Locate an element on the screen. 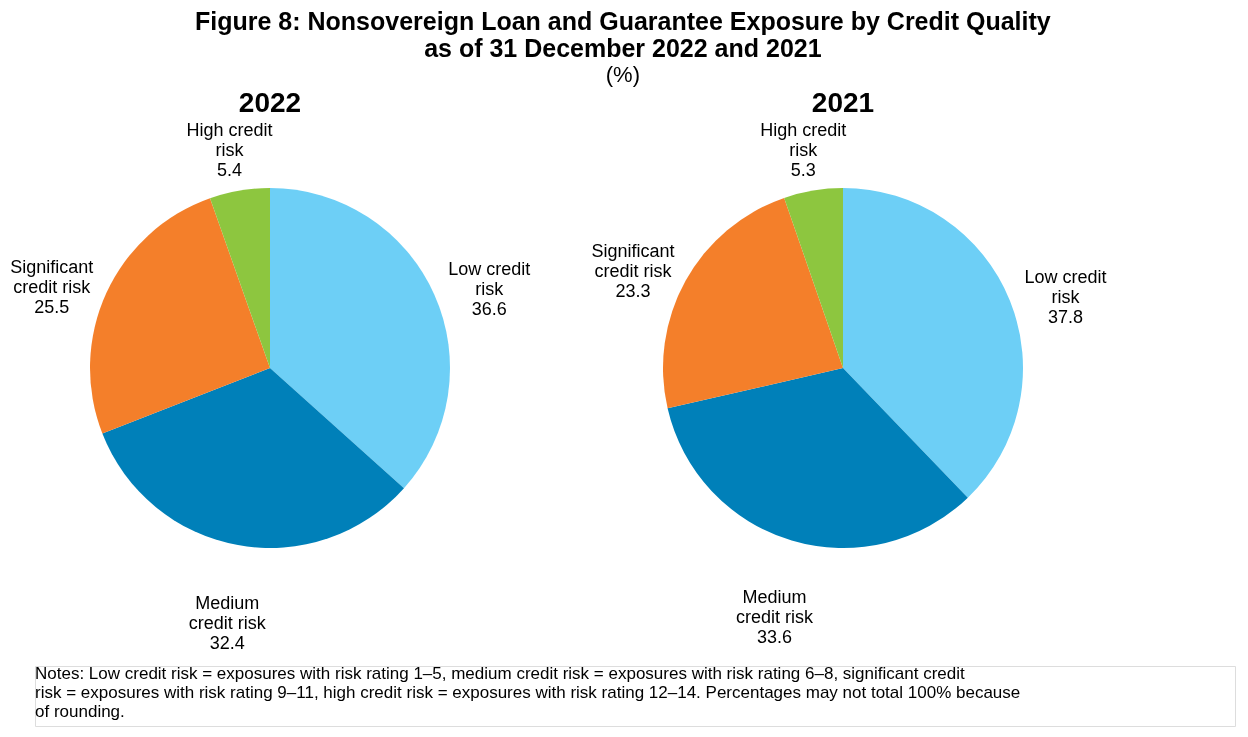  caption: Figure 8: Nonsovereign Loan and Guarantee Exposure by Credit Quality as of 31 December 2022 and 2021 is located at coordinates (623, 35).